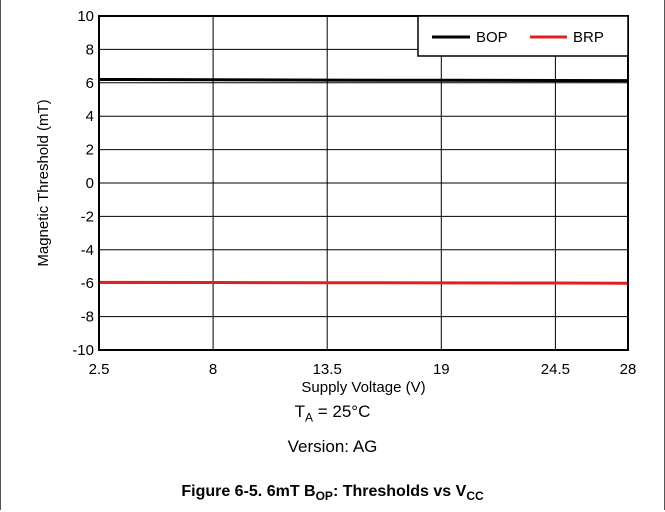 This screenshot has width=665, height=512. What do you see at coordinates (90, 49) in the screenshot?
I see `y-tick-label: 8` at bounding box center [90, 49].